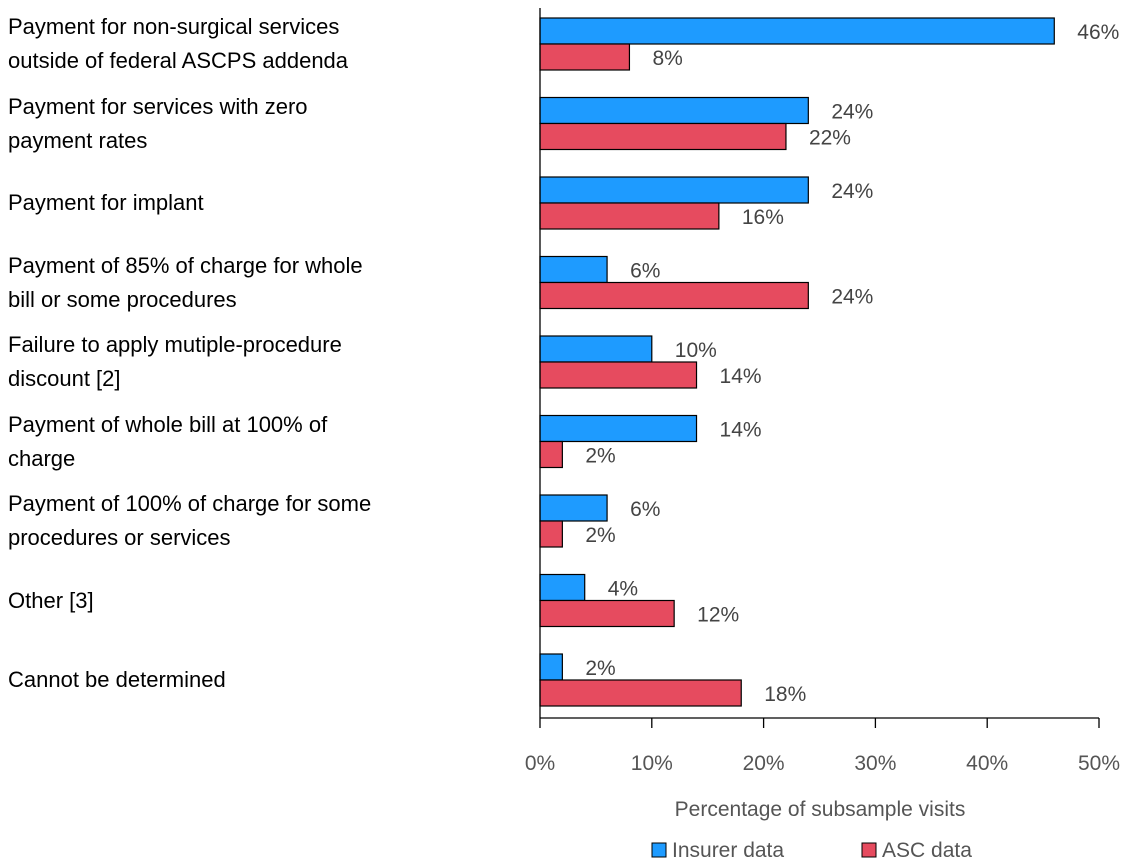 This screenshot has width=1131, height=867. Describe the element at coordinates (869, 850) in the screenshot. I see `legend-swatch-asc` at that location.